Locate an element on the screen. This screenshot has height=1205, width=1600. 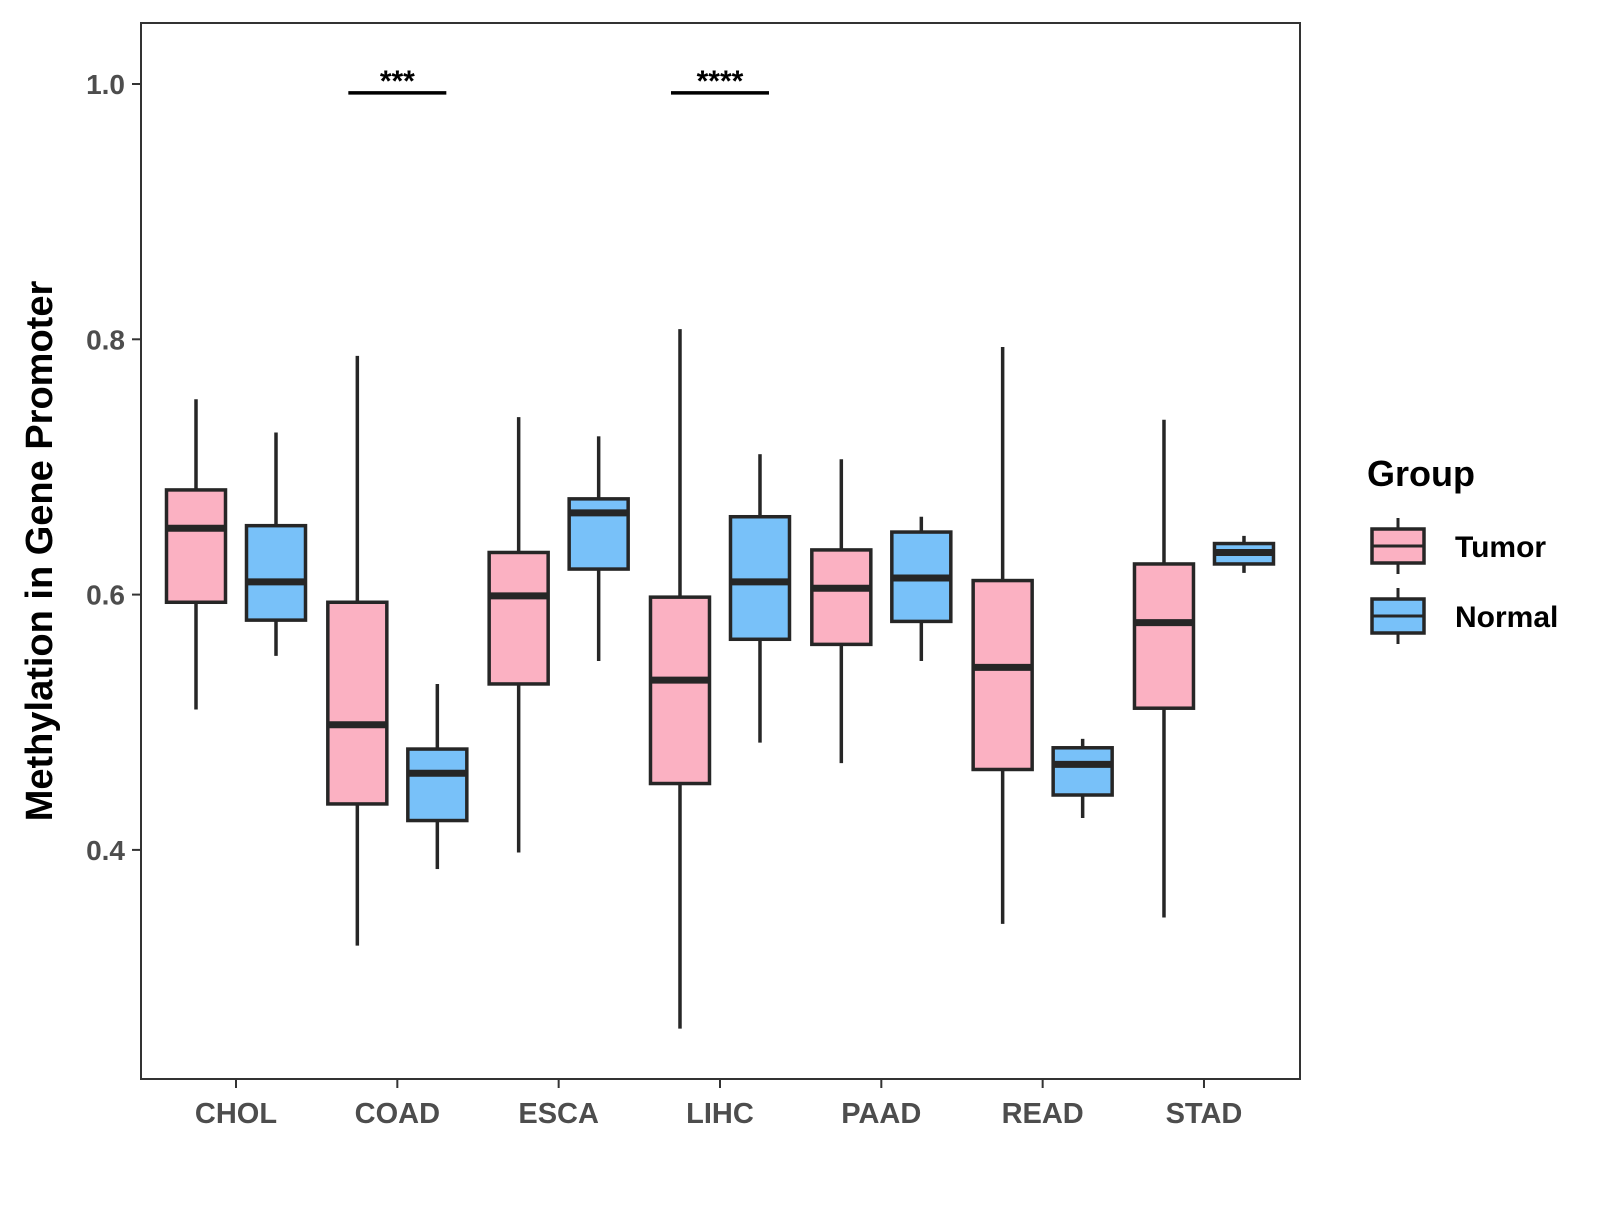
box-normal-coad is located at coordinates (437, 776).